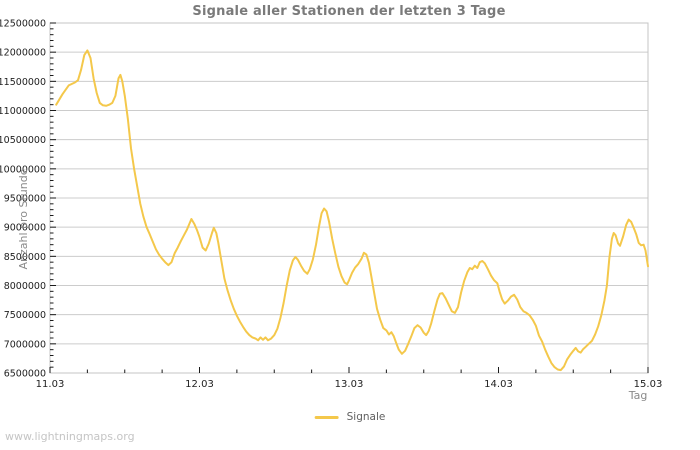 Image resolution: width=700 pixels, height=450 pixels. Describe the element at coordinates (25, 315) in the screenshot. I see `y-tick-label: 7500000` at that location.